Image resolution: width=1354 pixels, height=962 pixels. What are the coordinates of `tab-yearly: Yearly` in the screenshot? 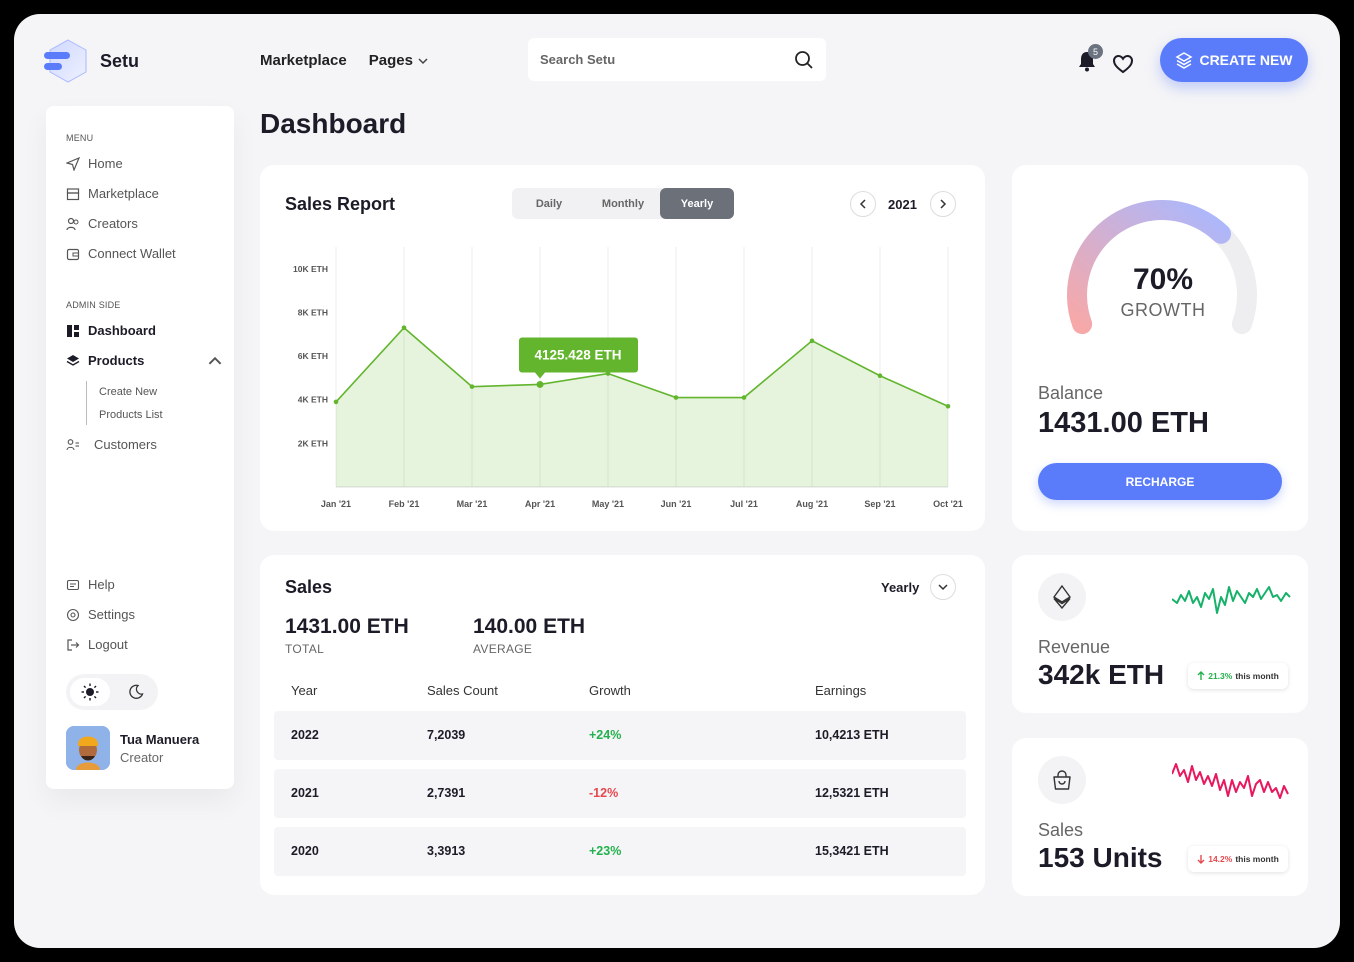 It's located at (697, 203).